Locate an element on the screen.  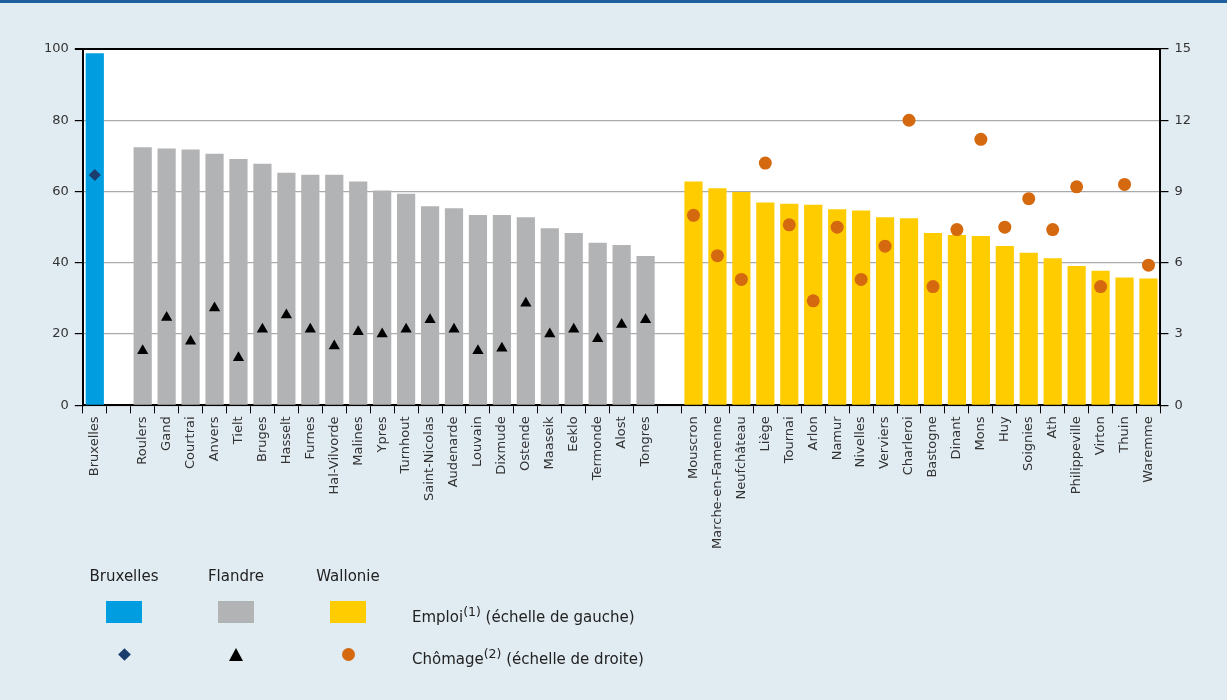
x-tick-label: Charleroi is located at coordinates (908, 446).